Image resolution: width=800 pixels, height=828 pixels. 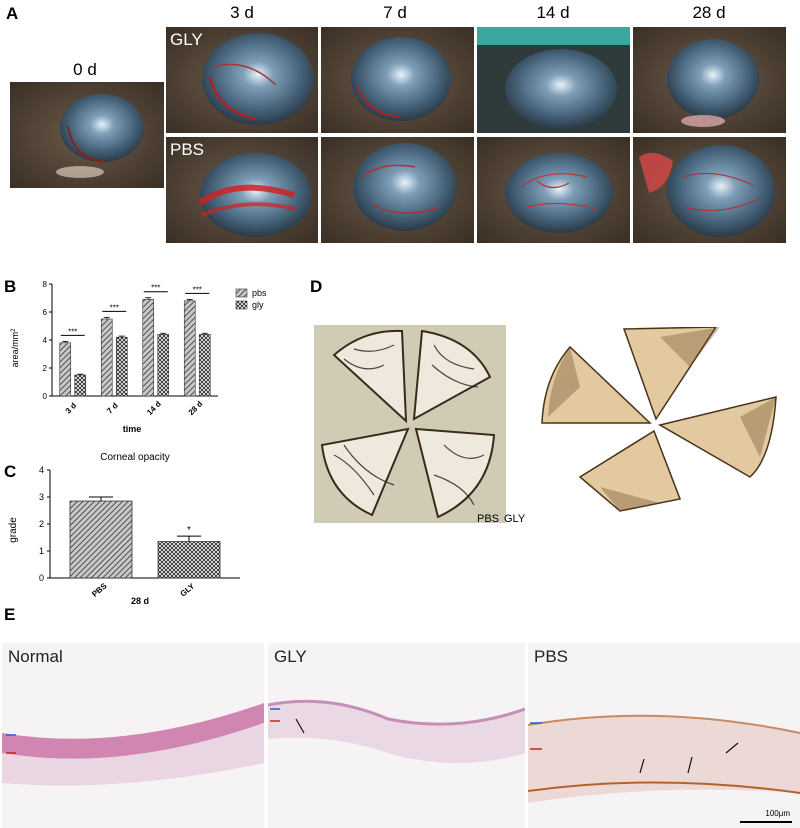 I want to click on chart-b-ytick-label: 6, so click(x=45, y=312).